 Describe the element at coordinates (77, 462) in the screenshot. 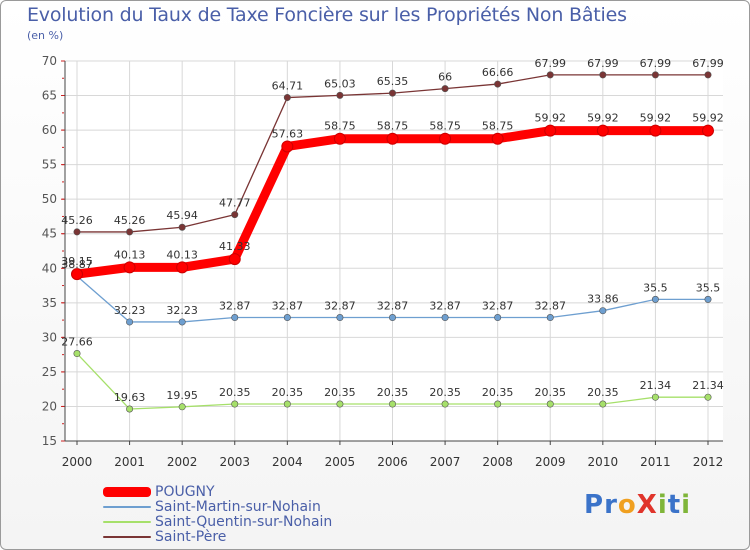

I see `x-tick-label: 2000` at that location.